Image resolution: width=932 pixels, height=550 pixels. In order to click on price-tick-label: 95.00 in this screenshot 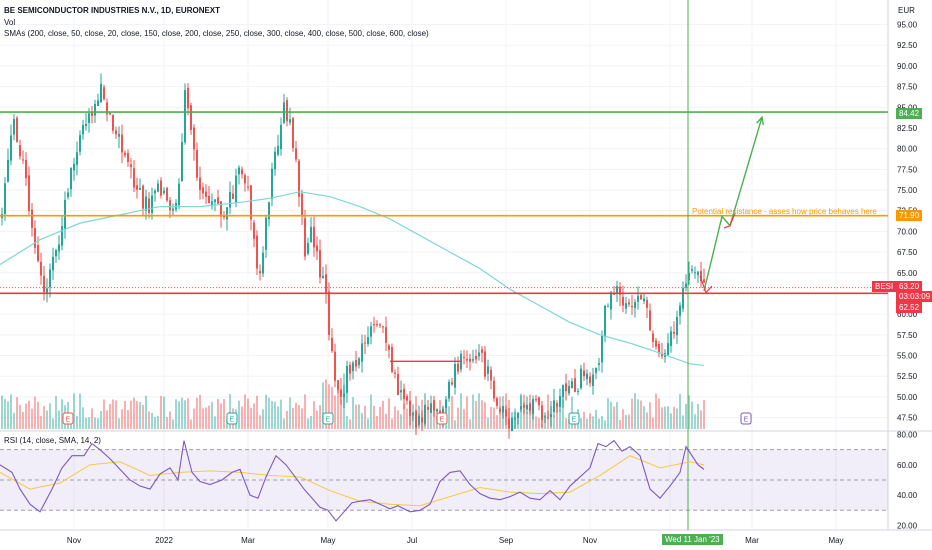, I will do `click(907, 25)`.